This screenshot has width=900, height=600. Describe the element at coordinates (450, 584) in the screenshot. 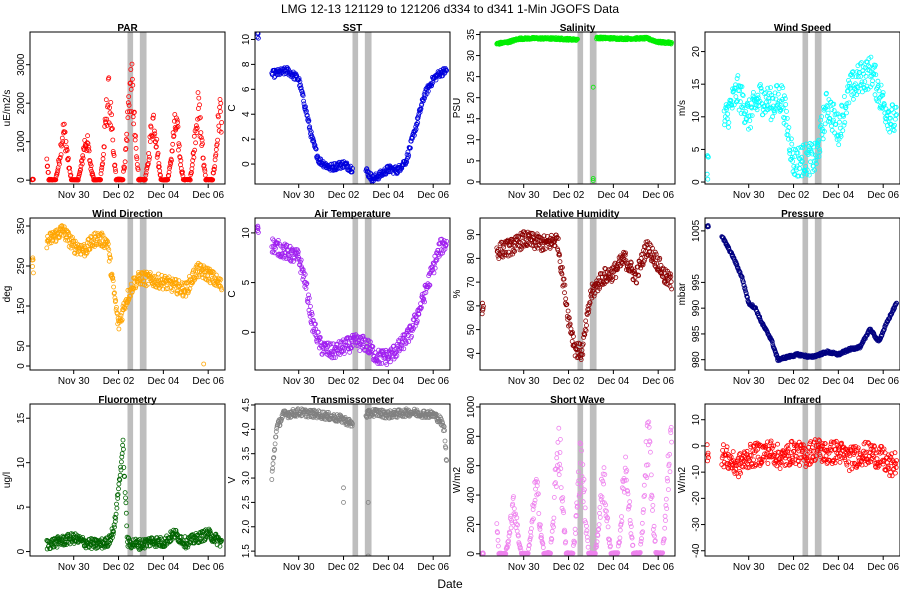

I see `x-axis-caption: Date` at that location.